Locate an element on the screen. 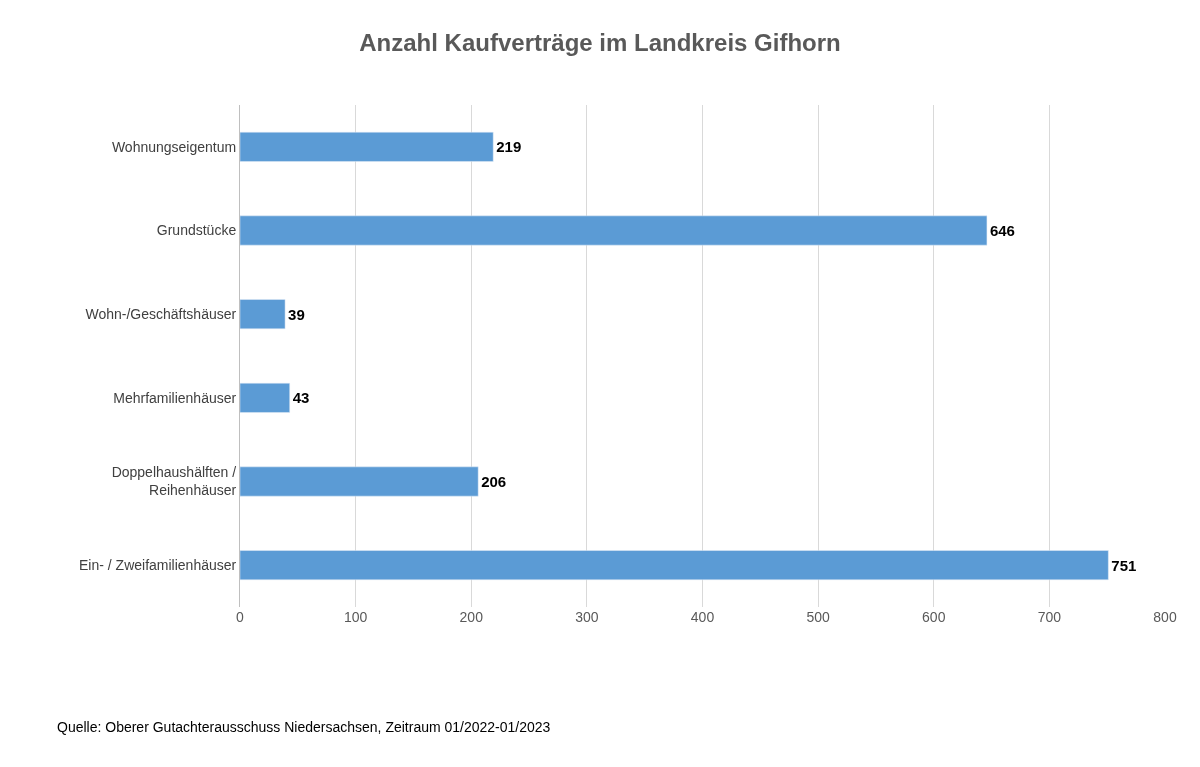 The image size is (1200, 767). y-tick-label: Wohnungseigentum is located at coordinates (174, 146).